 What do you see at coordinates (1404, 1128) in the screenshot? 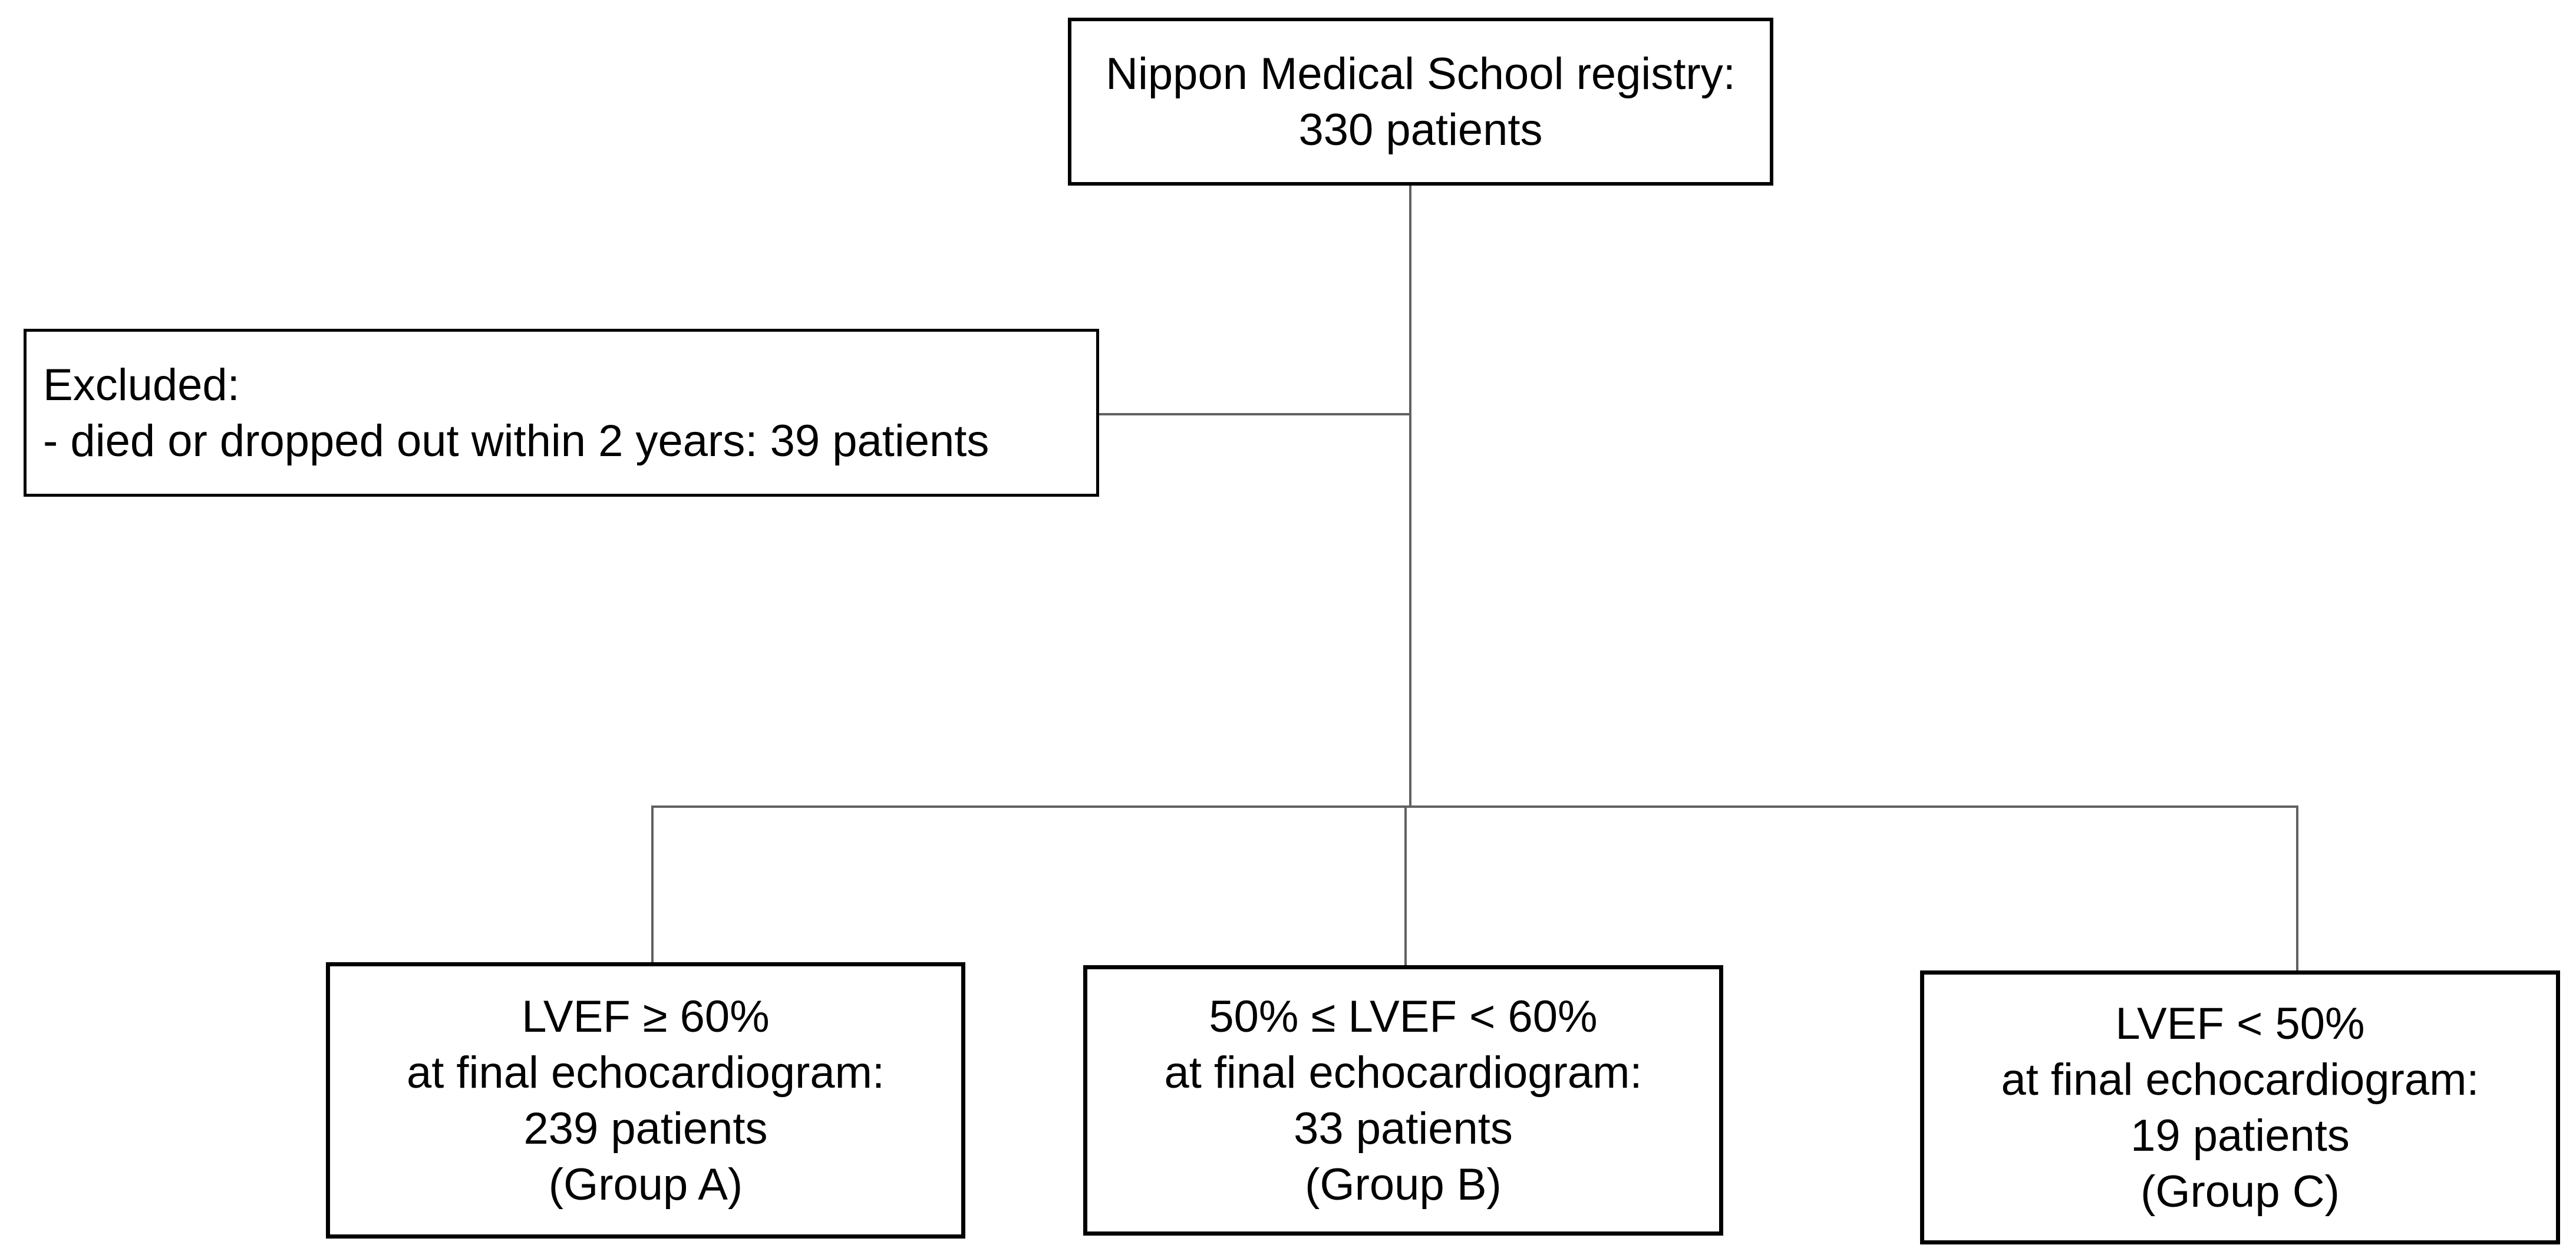
I see `group-b-count: 33 patients` at bounding box center [1404, 1128].